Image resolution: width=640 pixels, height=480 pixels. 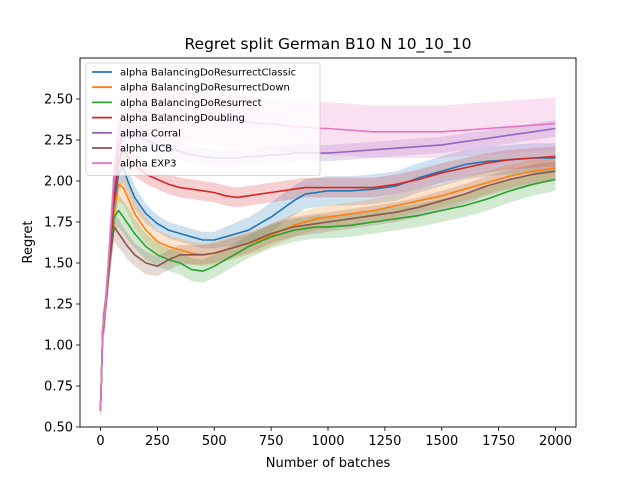 What do you see at coordinates (205, 88) in the screenshot?
I see `legend-label-alpha-balancingdoresurrectdown: alpha BalancingDoResurrectDown` at bounding box center [205, 88].